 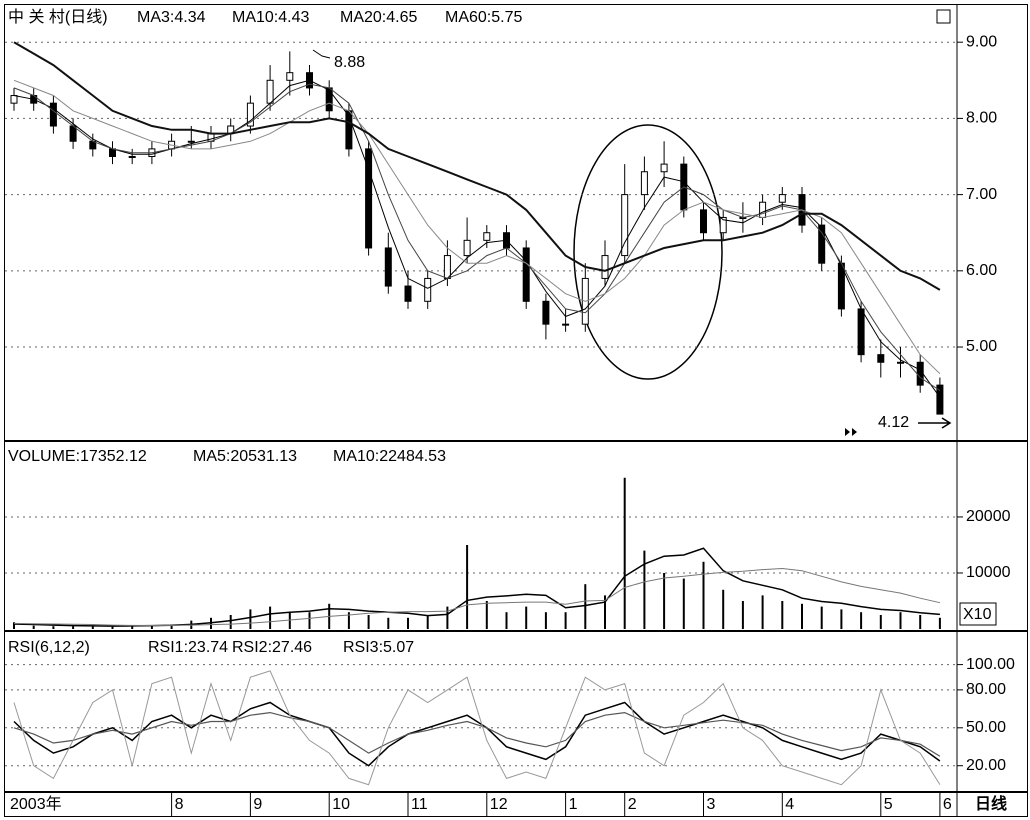 I want to click on unit-label: X10, so click(x=977, y=614).